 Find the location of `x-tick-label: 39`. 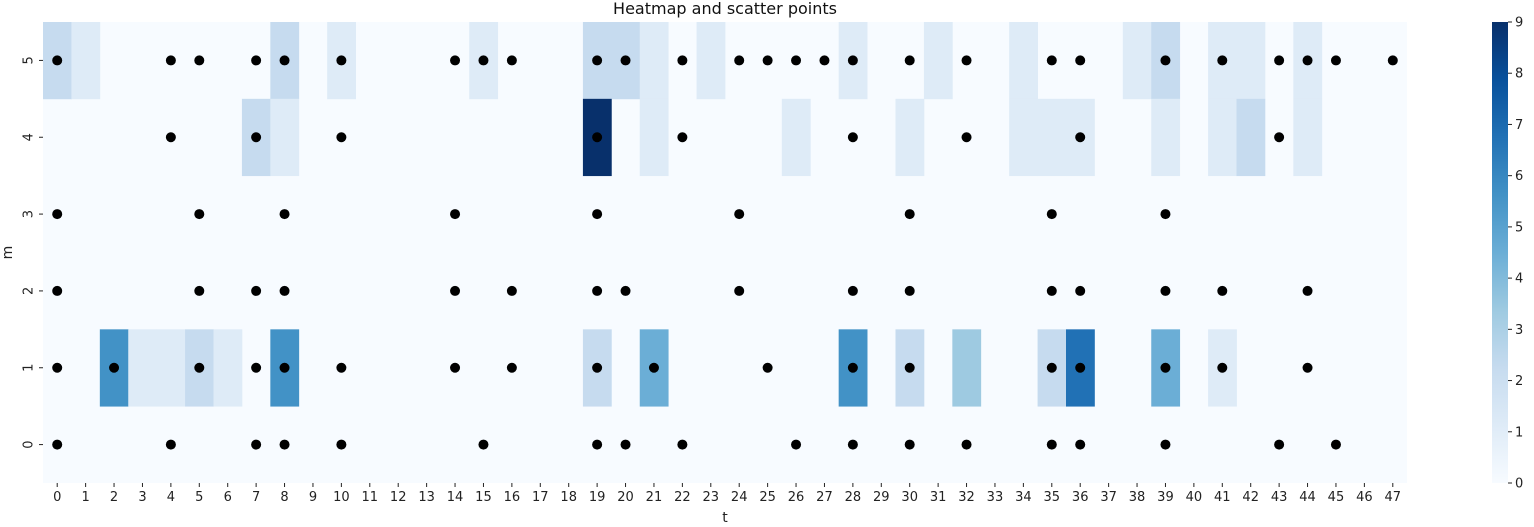

x-tick-label: 39 is located at coordinates (1165, 497).